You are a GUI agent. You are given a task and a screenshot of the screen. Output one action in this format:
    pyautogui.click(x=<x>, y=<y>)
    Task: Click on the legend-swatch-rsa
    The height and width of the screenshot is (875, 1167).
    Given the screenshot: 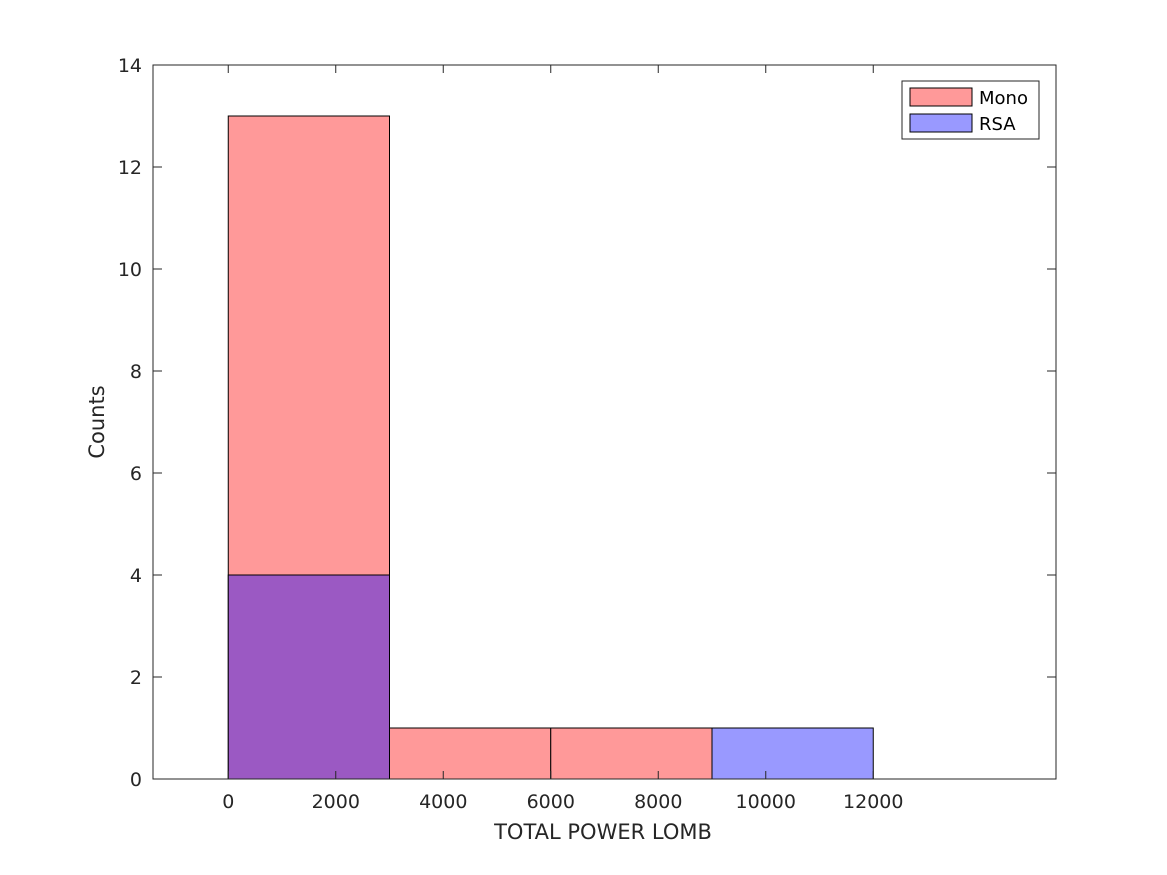 What is the action you would take?
    pyautogui.click(x=941, y=123)
    